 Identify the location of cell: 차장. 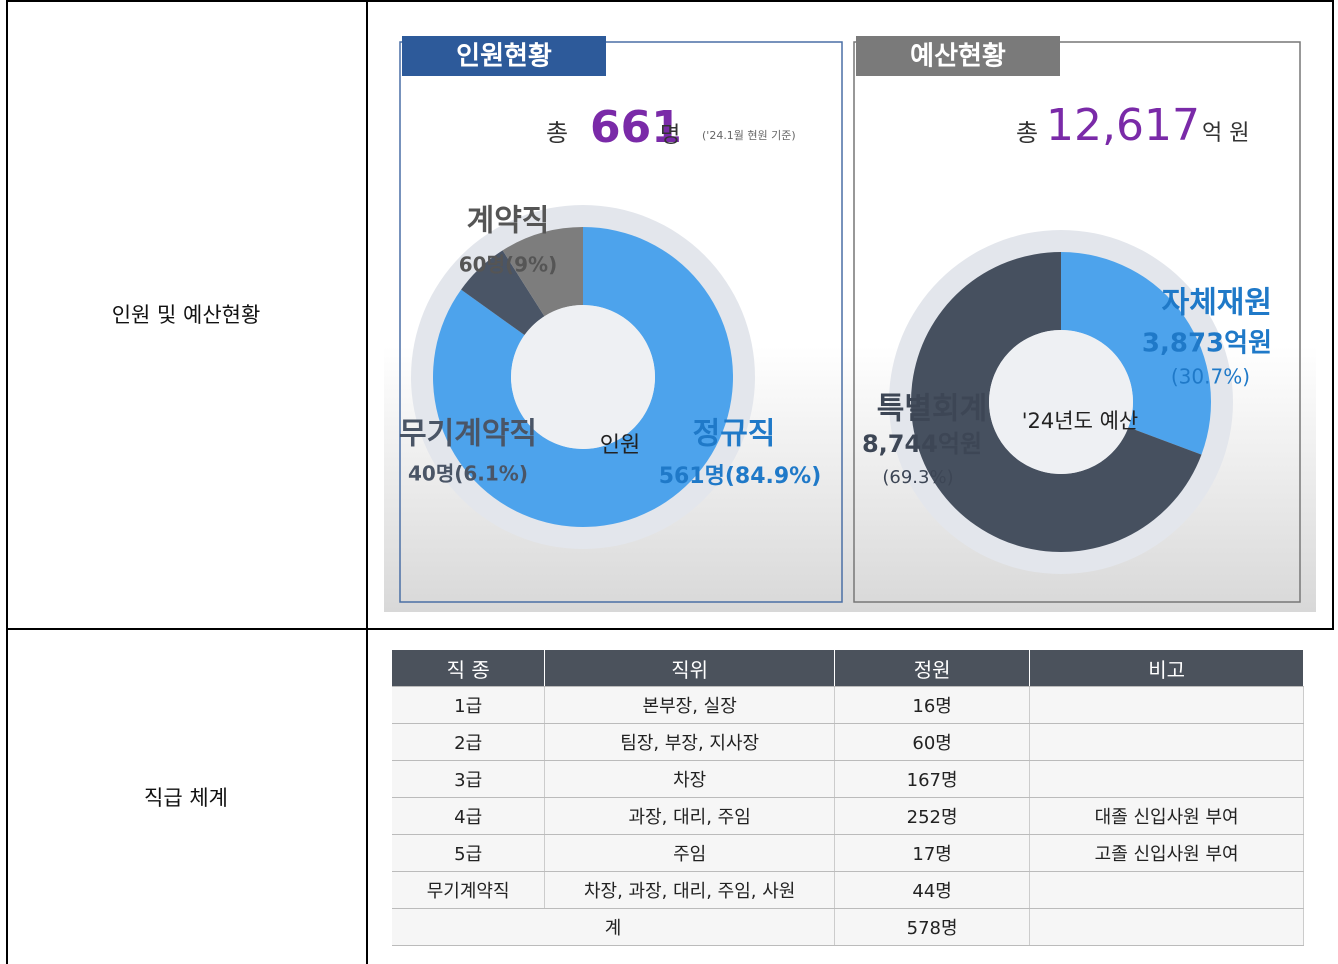
(690, 779).